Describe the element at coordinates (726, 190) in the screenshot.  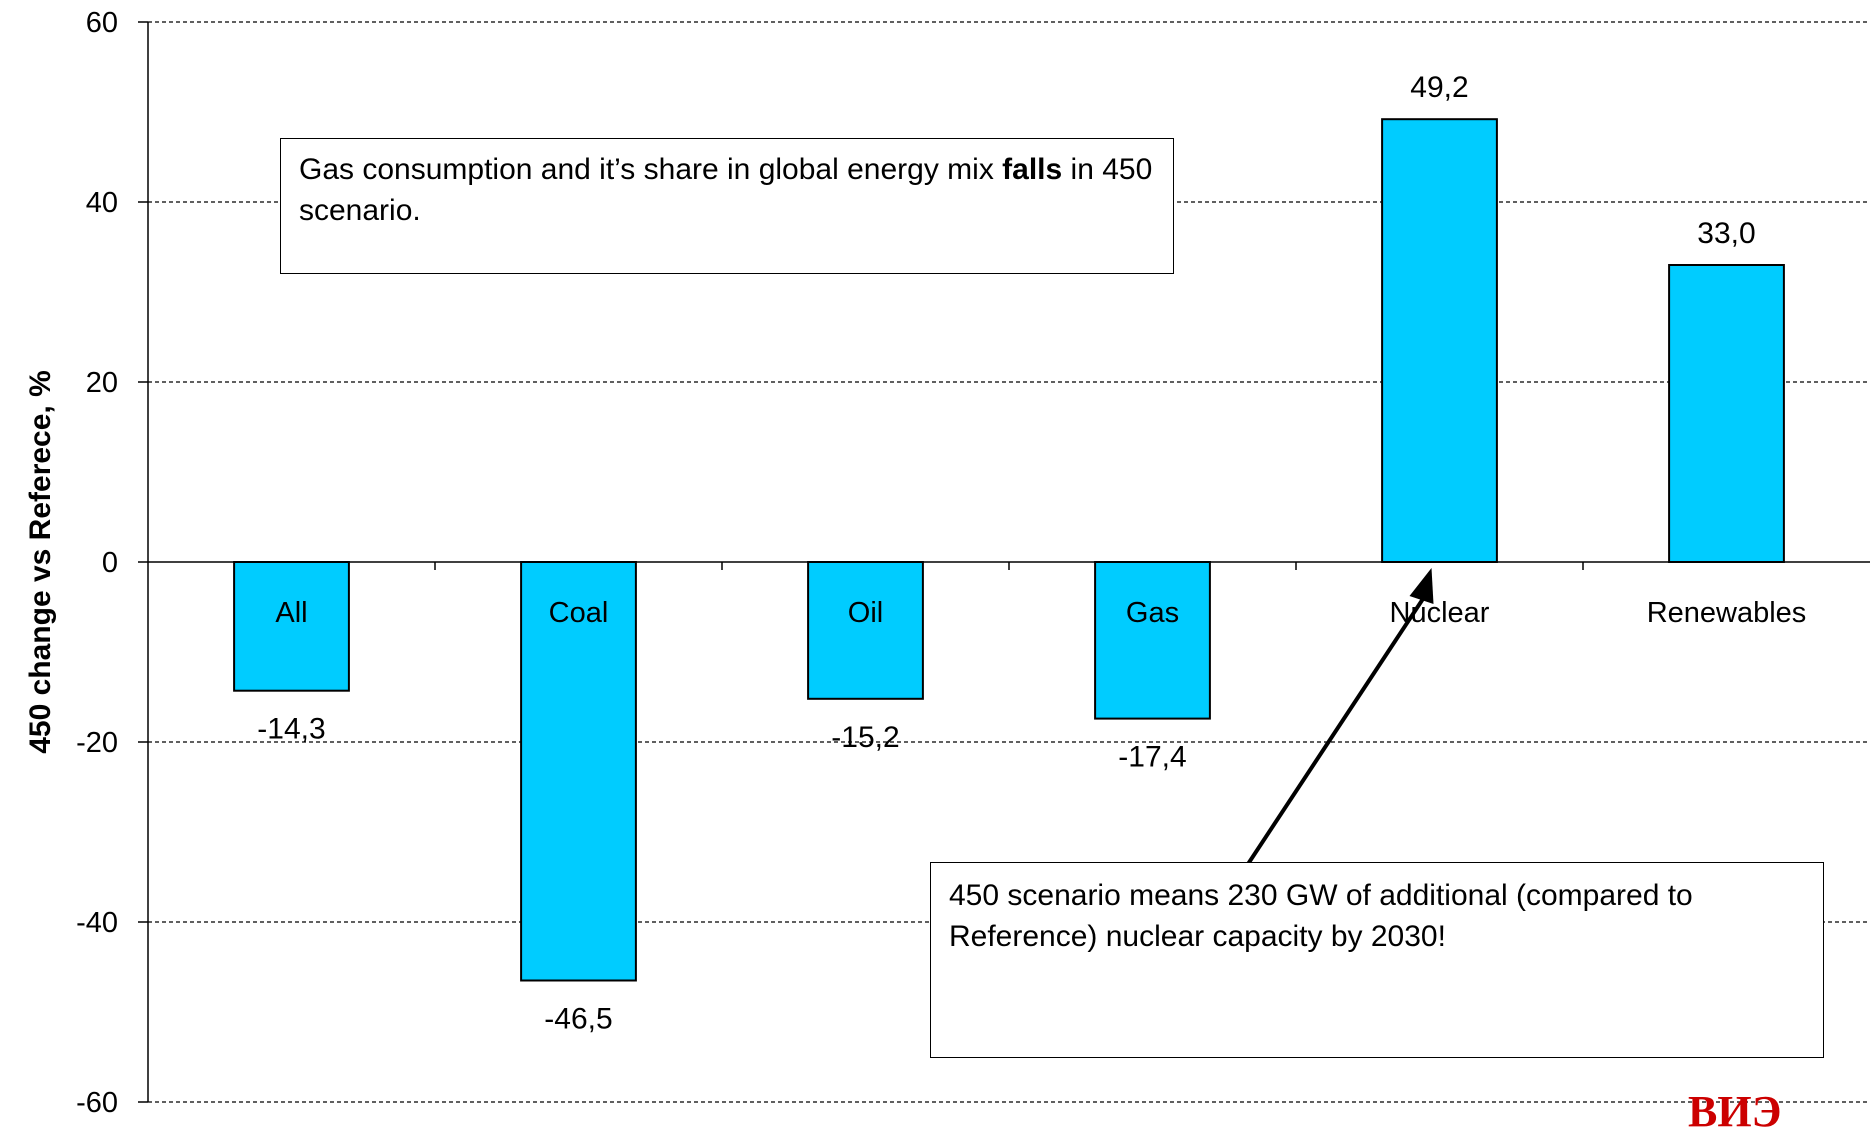
I see `gas-annotation-text-after: in 450 scenario.` at that location.